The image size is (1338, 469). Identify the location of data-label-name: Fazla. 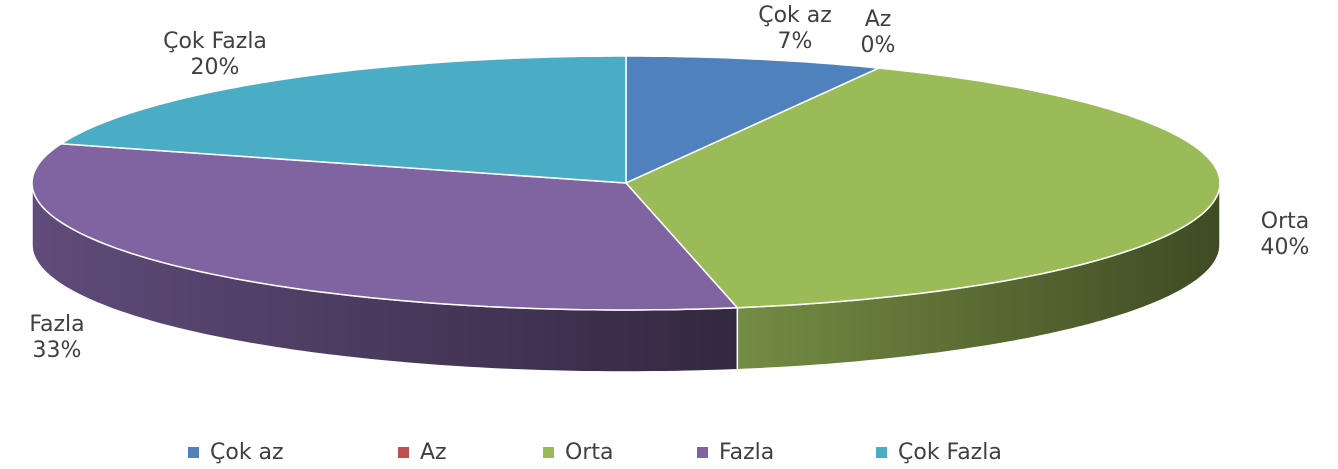
(56, 324).